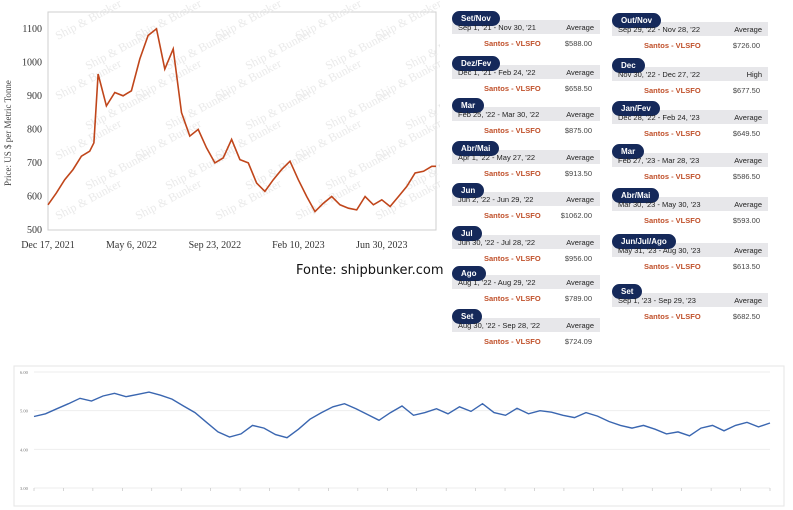 The height and width of the screenshot is (510, 793). What do you see at coordinates (578, 258) in the screenshot?
I see `price-value: $956.00` at bounding box center [578, 258].